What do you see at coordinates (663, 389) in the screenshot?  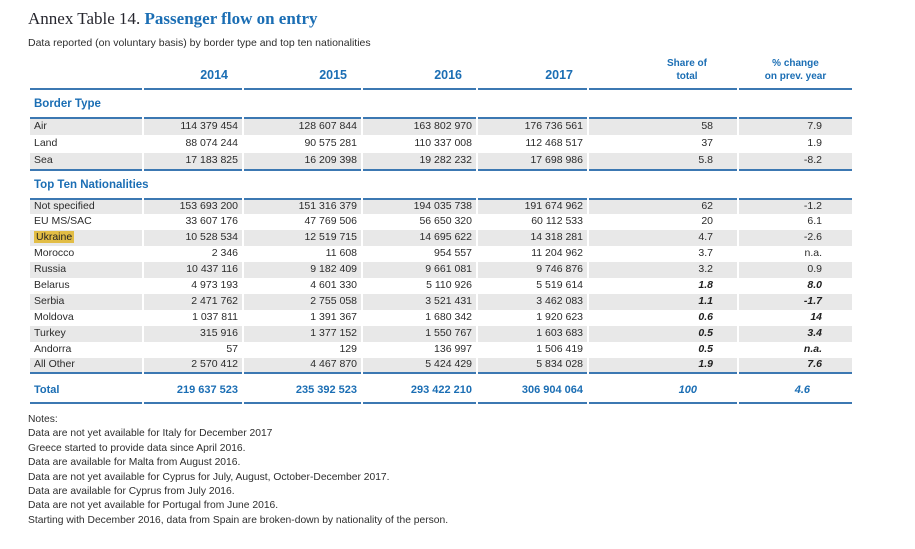 I see `total-share: 100` at bounding box center [663, 389].